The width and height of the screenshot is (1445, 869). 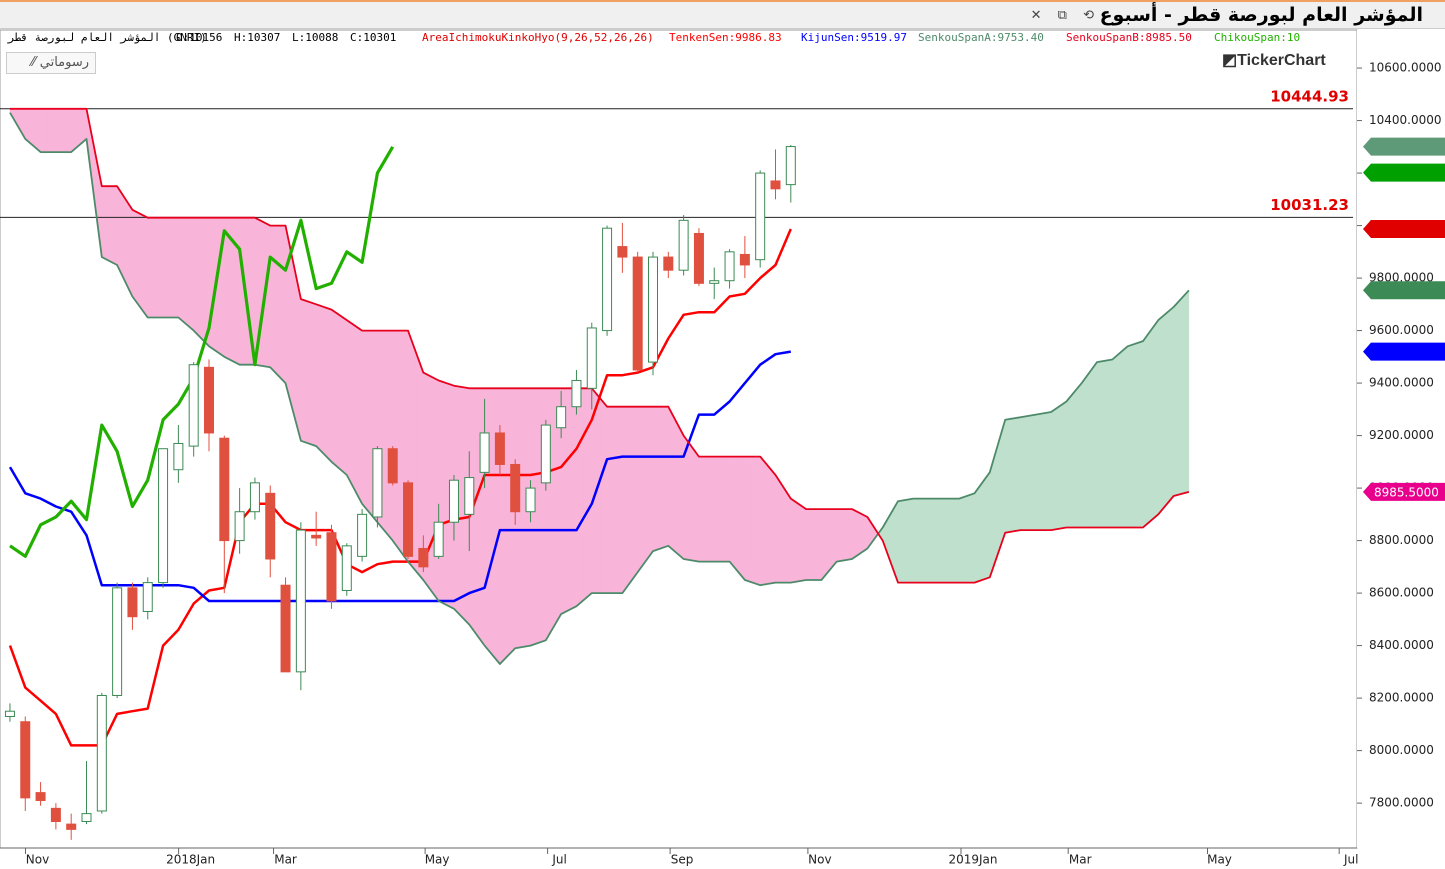 I want to click on x-tick-label: 2018Jan, so click(x=190, y=860).